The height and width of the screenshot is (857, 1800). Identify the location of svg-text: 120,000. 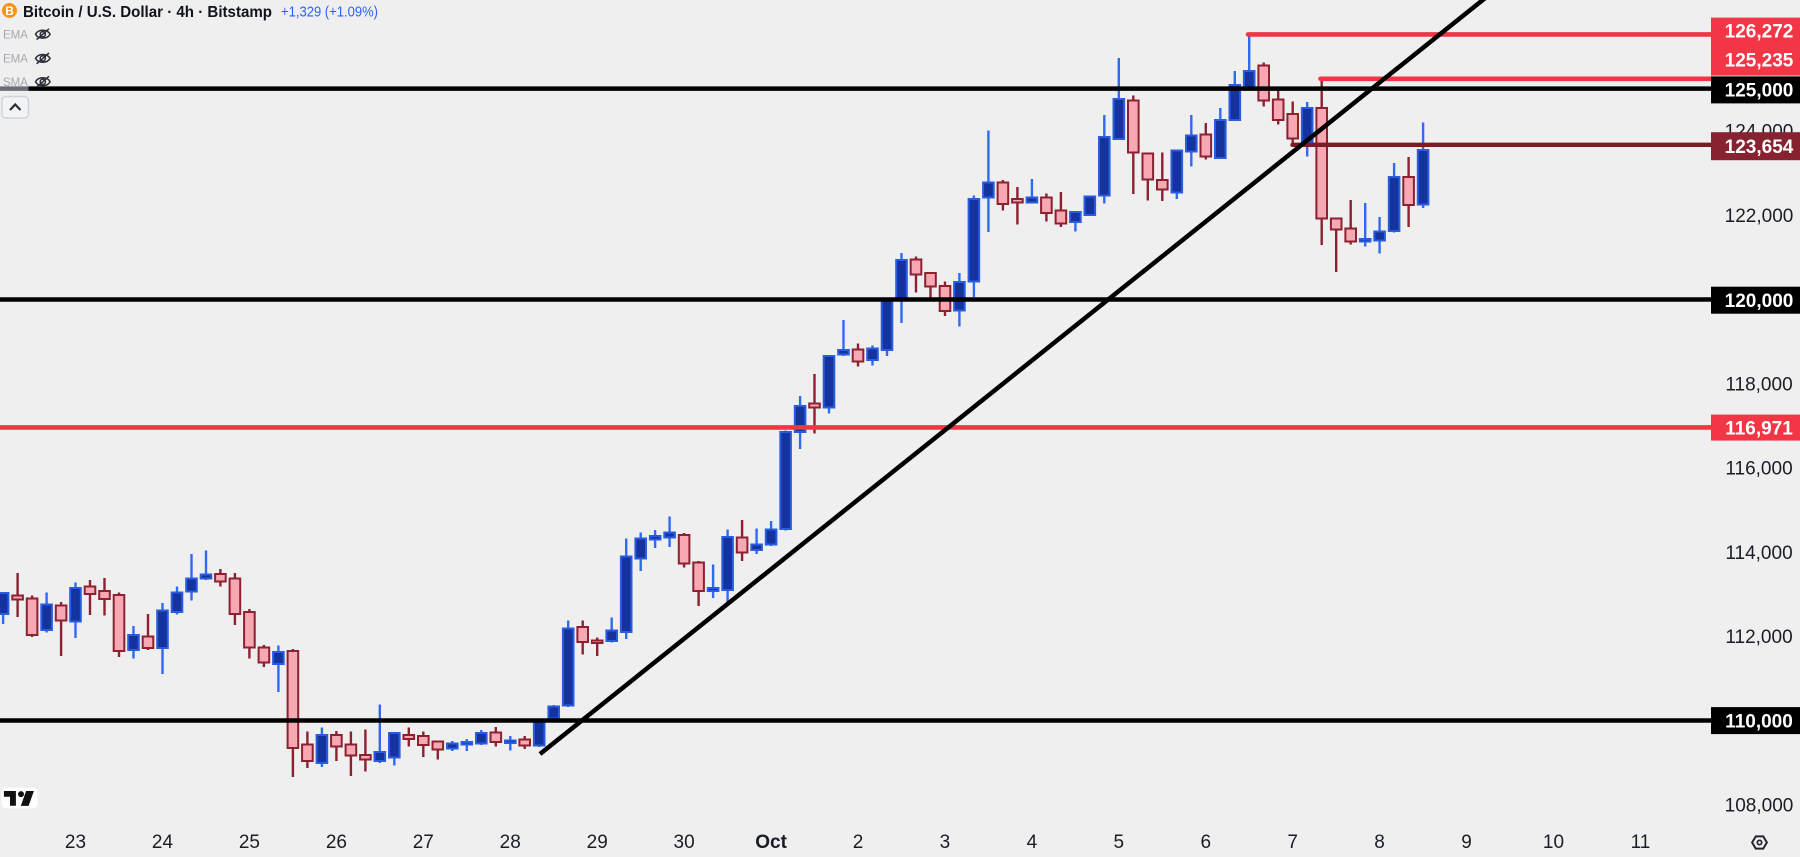
(1759, 301).